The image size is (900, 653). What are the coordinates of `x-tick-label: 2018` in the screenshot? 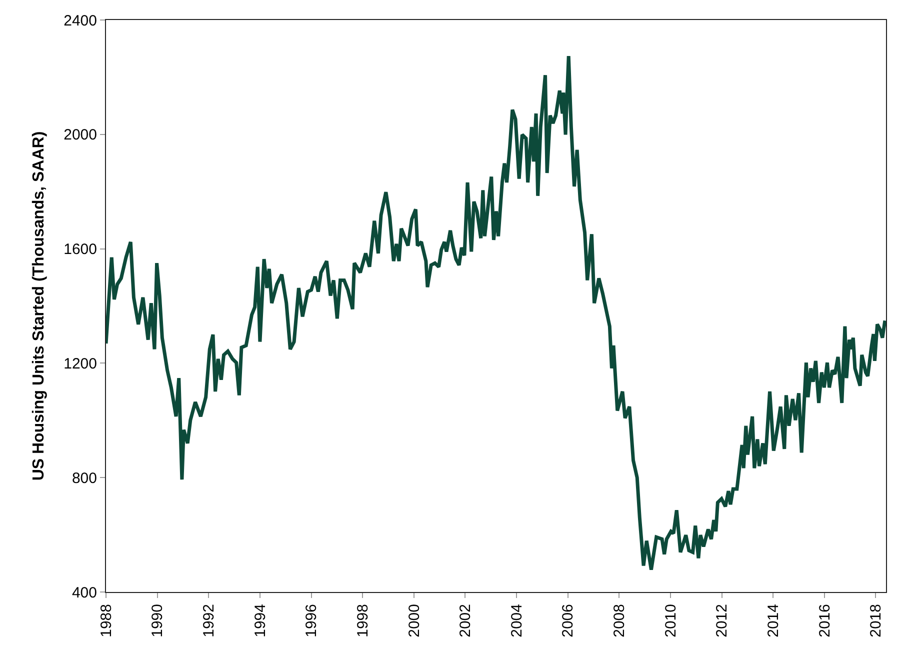 It's located at (876, 621).